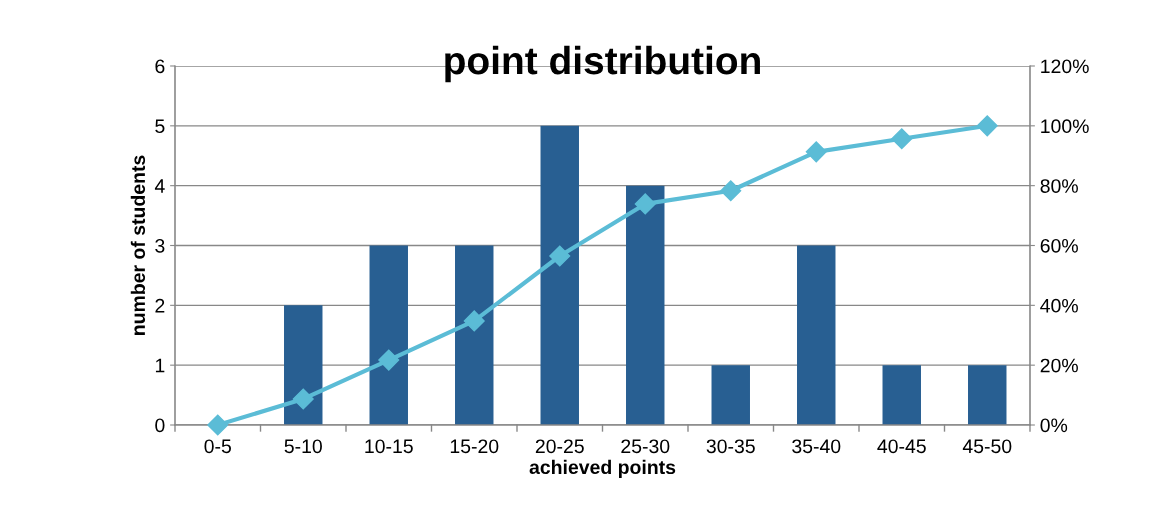 Image resolution: width=1176 pixels, height=516 pixels. Describe the element at coordinates (602, 468) in the screenshot. I see `x-axis-title: achieved points` at that location.